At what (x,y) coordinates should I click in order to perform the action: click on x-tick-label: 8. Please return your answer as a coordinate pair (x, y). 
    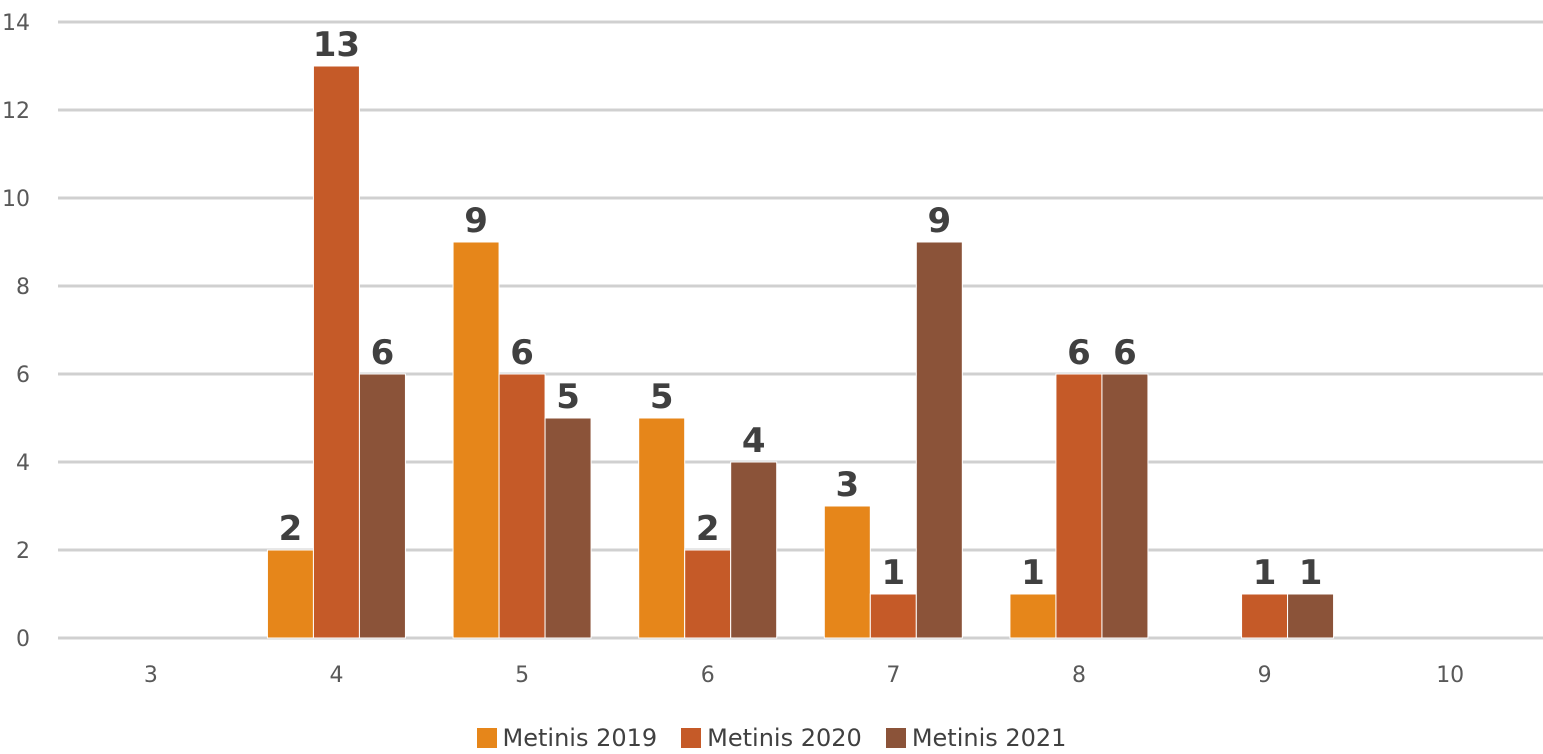
    Looking at the image, I should click on (1079, 675).